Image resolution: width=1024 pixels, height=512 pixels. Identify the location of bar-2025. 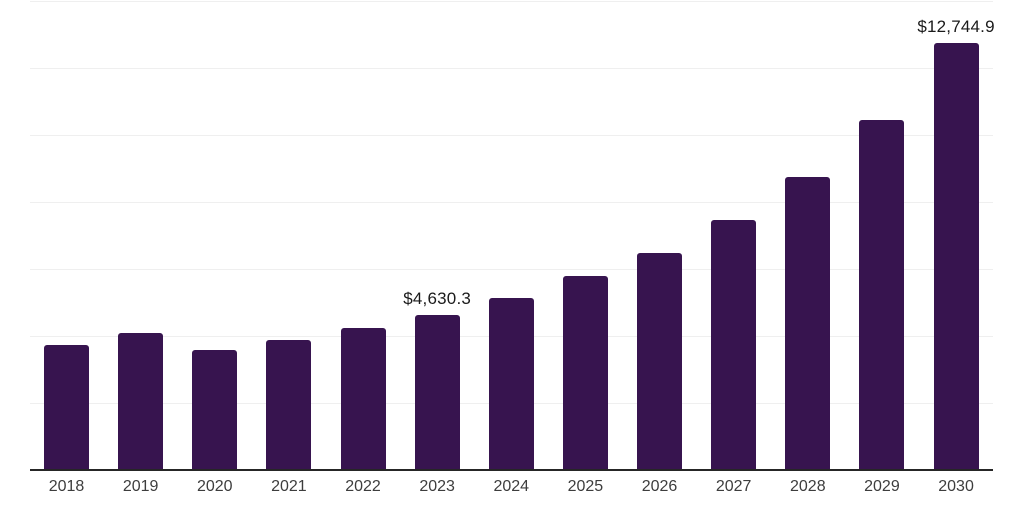
(585, 373).